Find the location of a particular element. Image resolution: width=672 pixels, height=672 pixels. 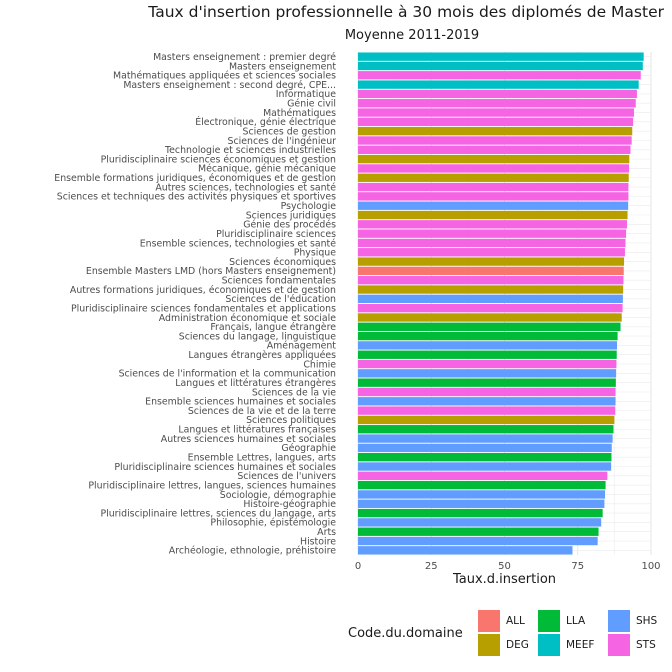

legend-label: LLA is located at coordinates (576, 621).